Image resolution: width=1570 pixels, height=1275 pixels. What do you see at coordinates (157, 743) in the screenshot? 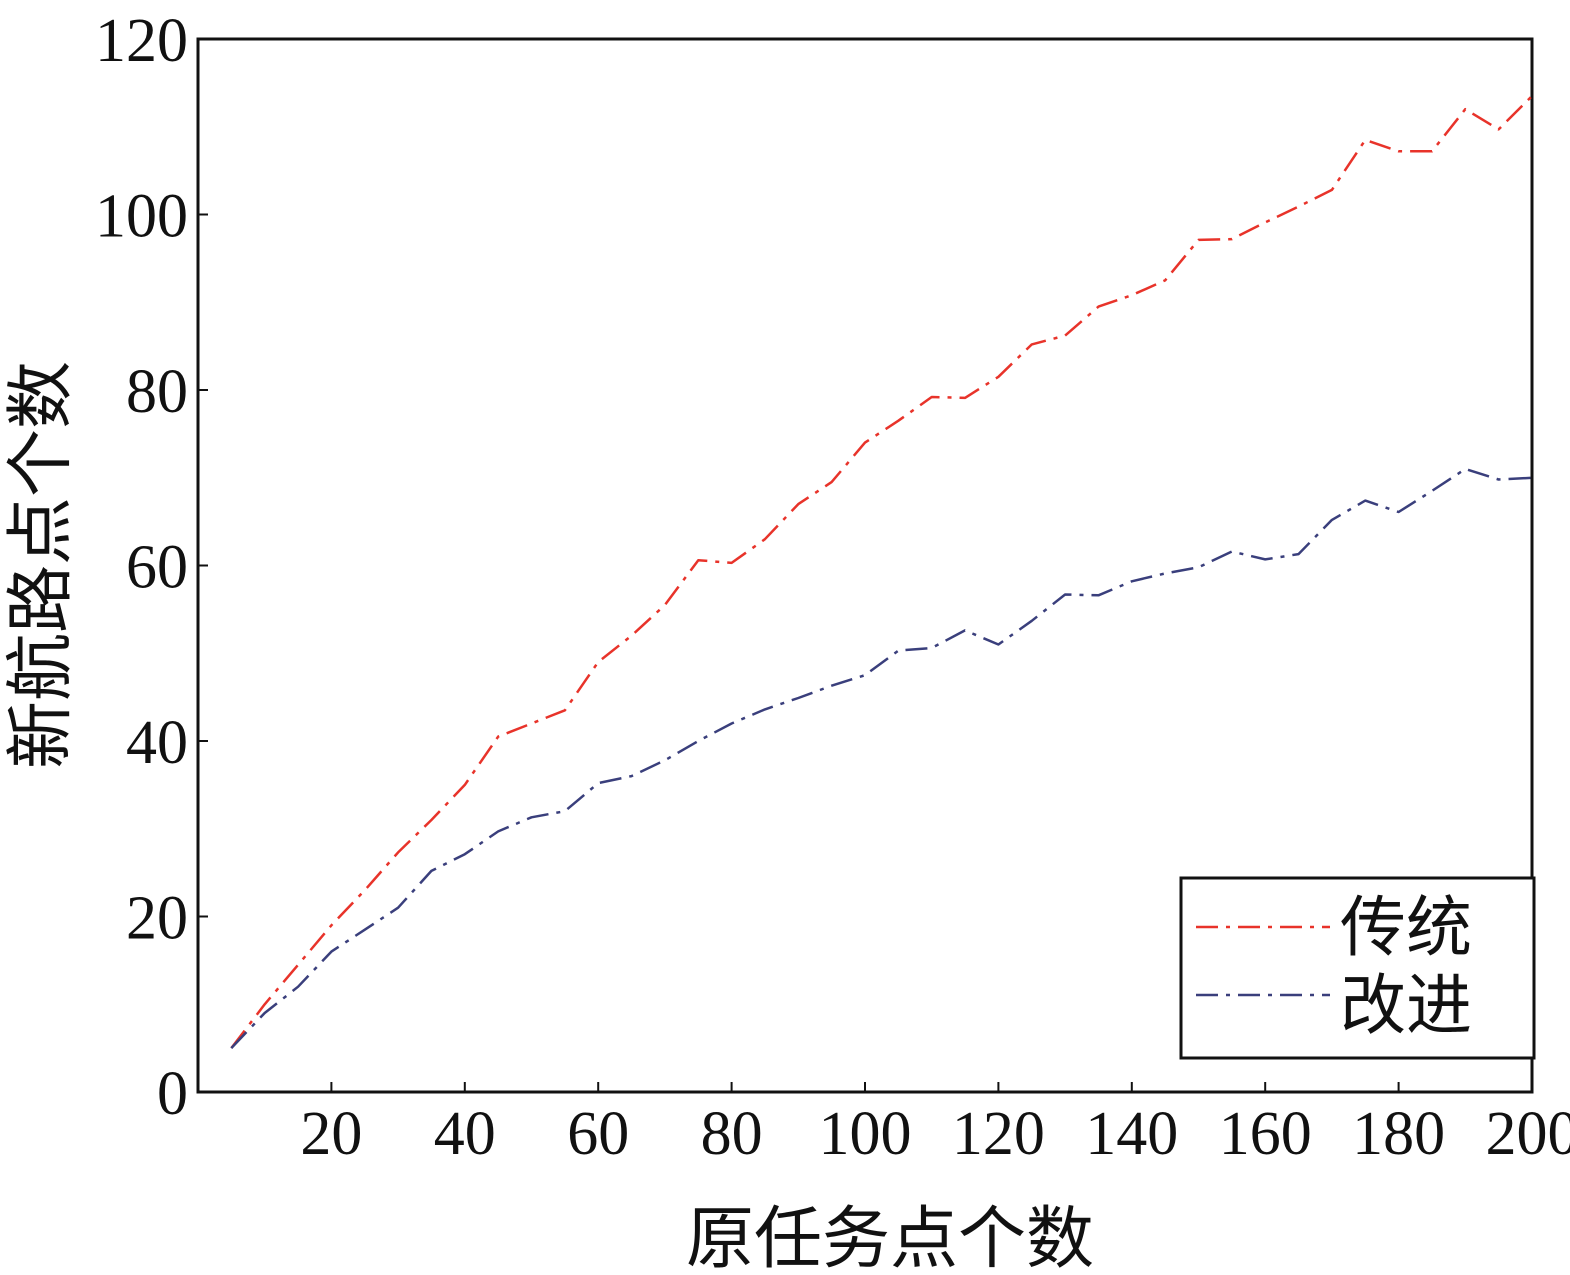
I see `y-tick-label: 40` at bounding box center [157, 743].